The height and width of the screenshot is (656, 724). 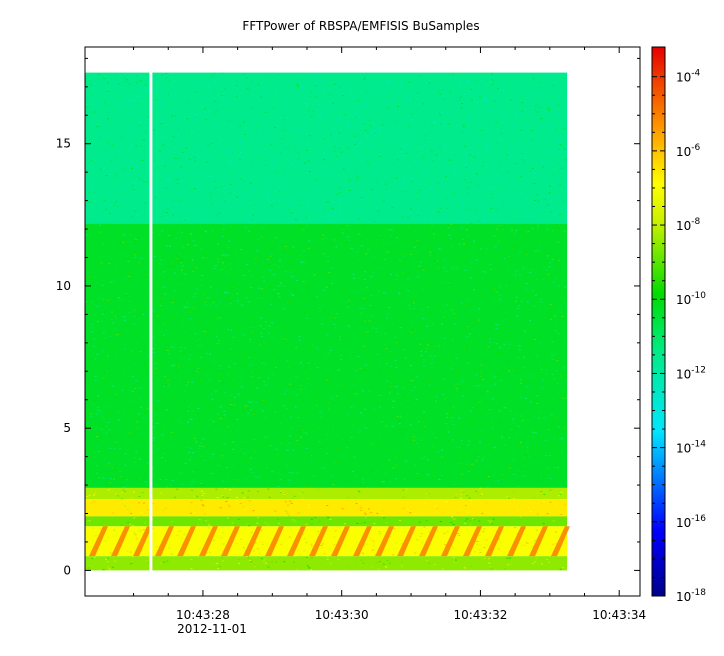 I want to click on data-gap, so click(x=151, y=309).